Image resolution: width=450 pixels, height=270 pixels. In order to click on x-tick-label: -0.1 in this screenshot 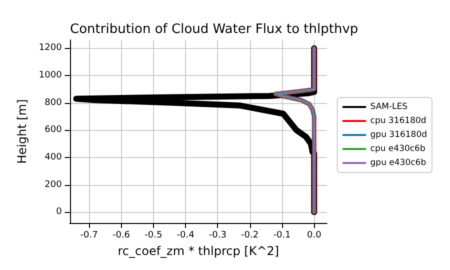, I will do `click(282, 235)`.